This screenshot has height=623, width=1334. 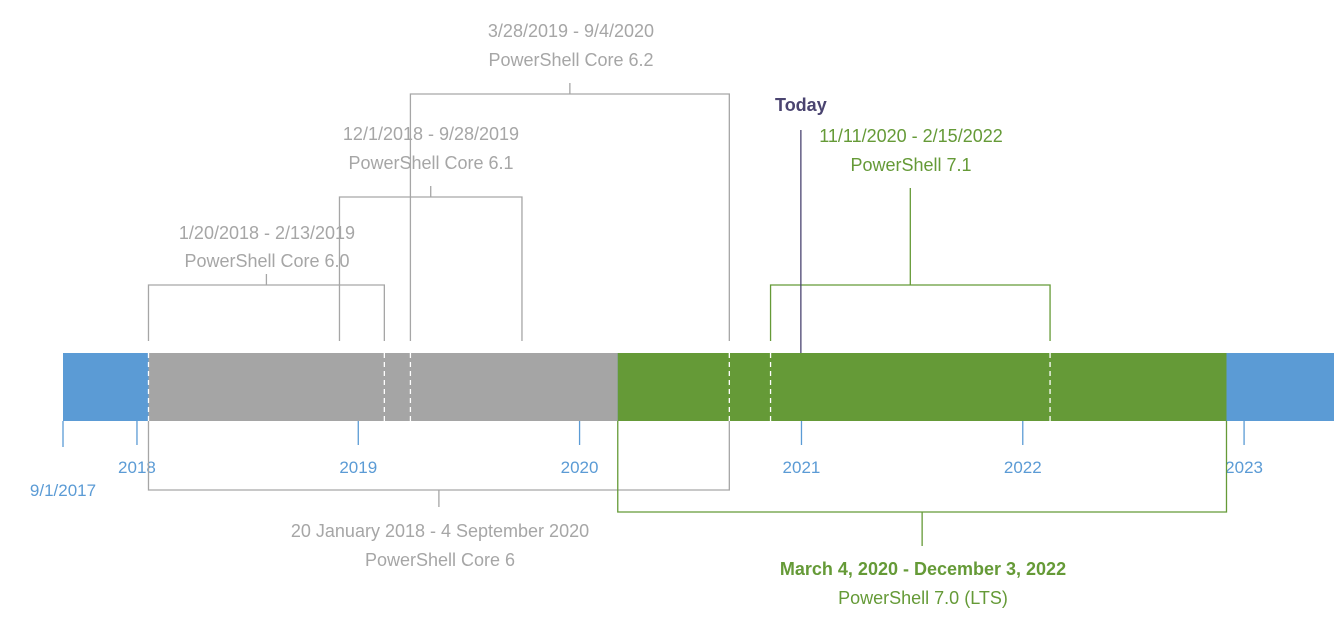 What do you see at coordinates (267, 233) in the screenshot?
I see `powershell-core-6-0-dates: 1/20/2018 - 2/13/2019` at bounding box center [267, 233].